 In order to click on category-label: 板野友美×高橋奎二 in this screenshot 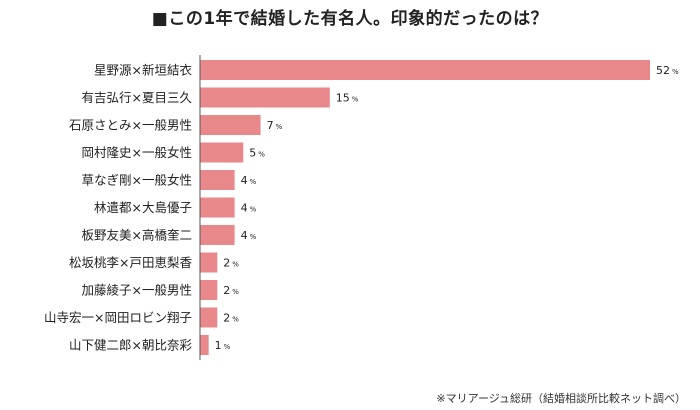, I will do `click(137, 235)`.